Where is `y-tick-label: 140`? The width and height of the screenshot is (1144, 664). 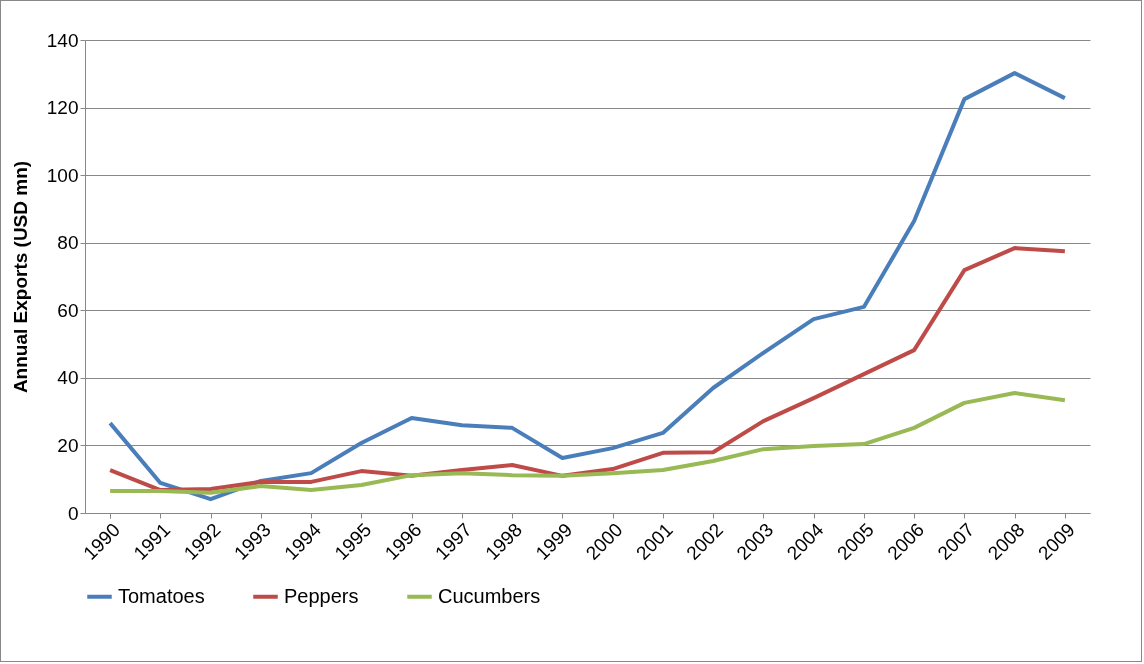 y-tick-label: 140 is located at coordinates (62, 40).